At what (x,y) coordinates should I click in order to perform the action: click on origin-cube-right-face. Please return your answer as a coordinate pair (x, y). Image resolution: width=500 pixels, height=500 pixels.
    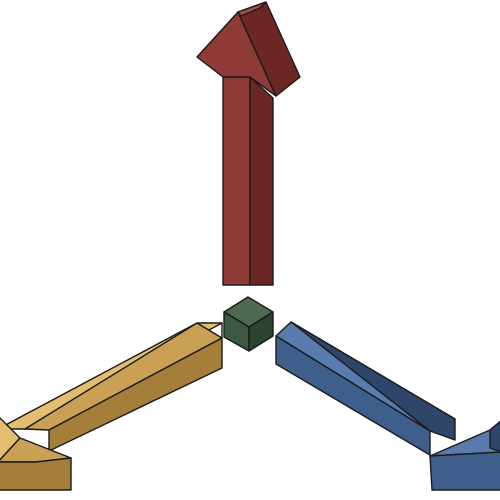
    Looking at the image, I should click on (261, 331).